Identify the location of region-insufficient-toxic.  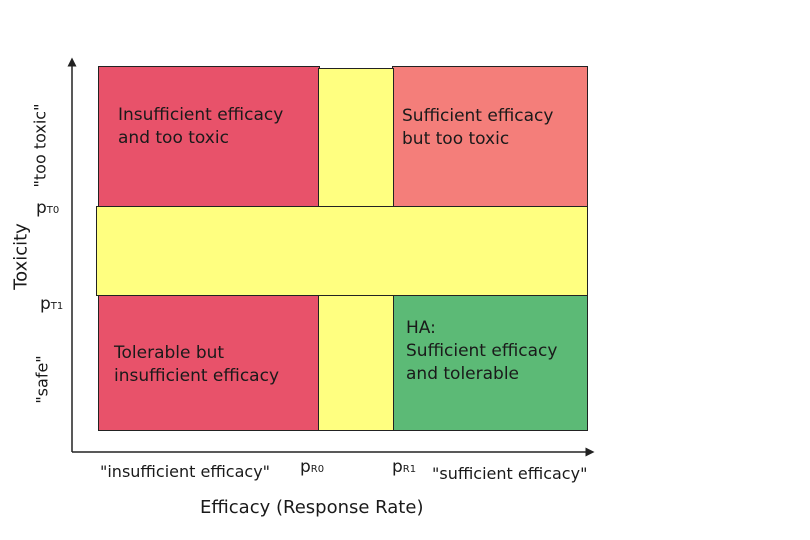
(209, 137).